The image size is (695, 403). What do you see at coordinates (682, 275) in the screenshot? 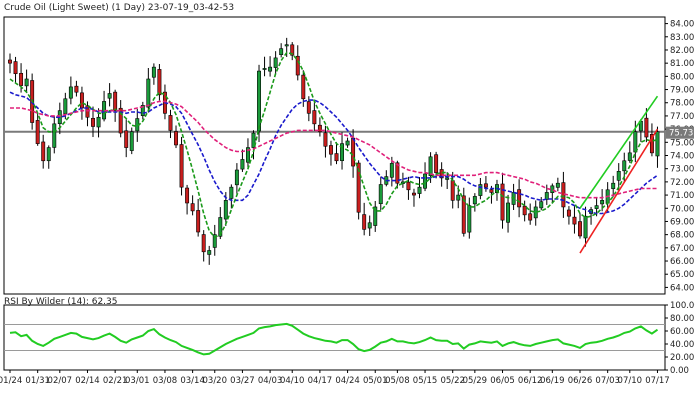
I see `price-y-tick-label: 65.00` at bounding box center [682, 275].